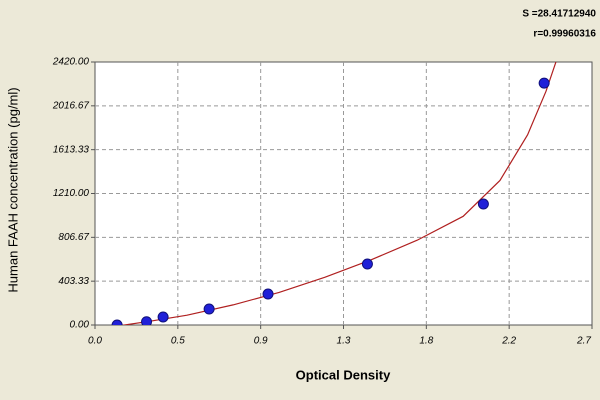 This screenshot has height=400, width=600. Describe the element at coordinates (343, 374) in the screenshot. I see `x-axis-label: Optical Density` at that location.